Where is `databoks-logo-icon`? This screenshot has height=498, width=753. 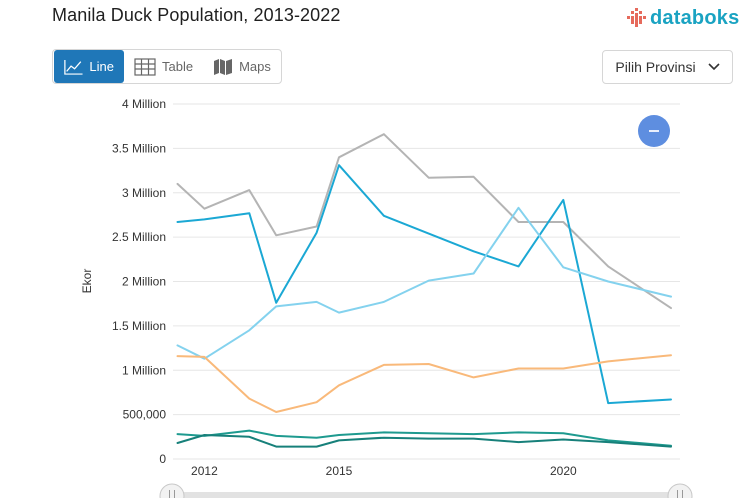
databoks-logo-icon is located at coordinates (636, 17).